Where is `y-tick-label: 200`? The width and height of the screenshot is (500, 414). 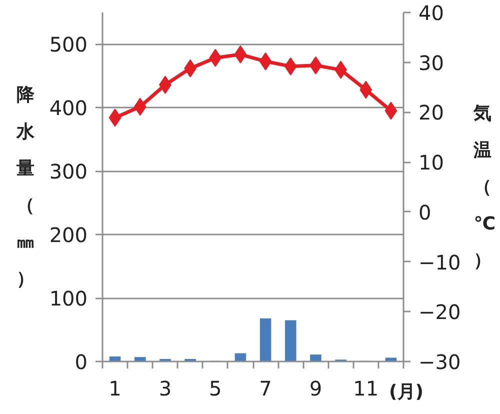 y-tick-label: 200 is located at coordinates (68, 235).